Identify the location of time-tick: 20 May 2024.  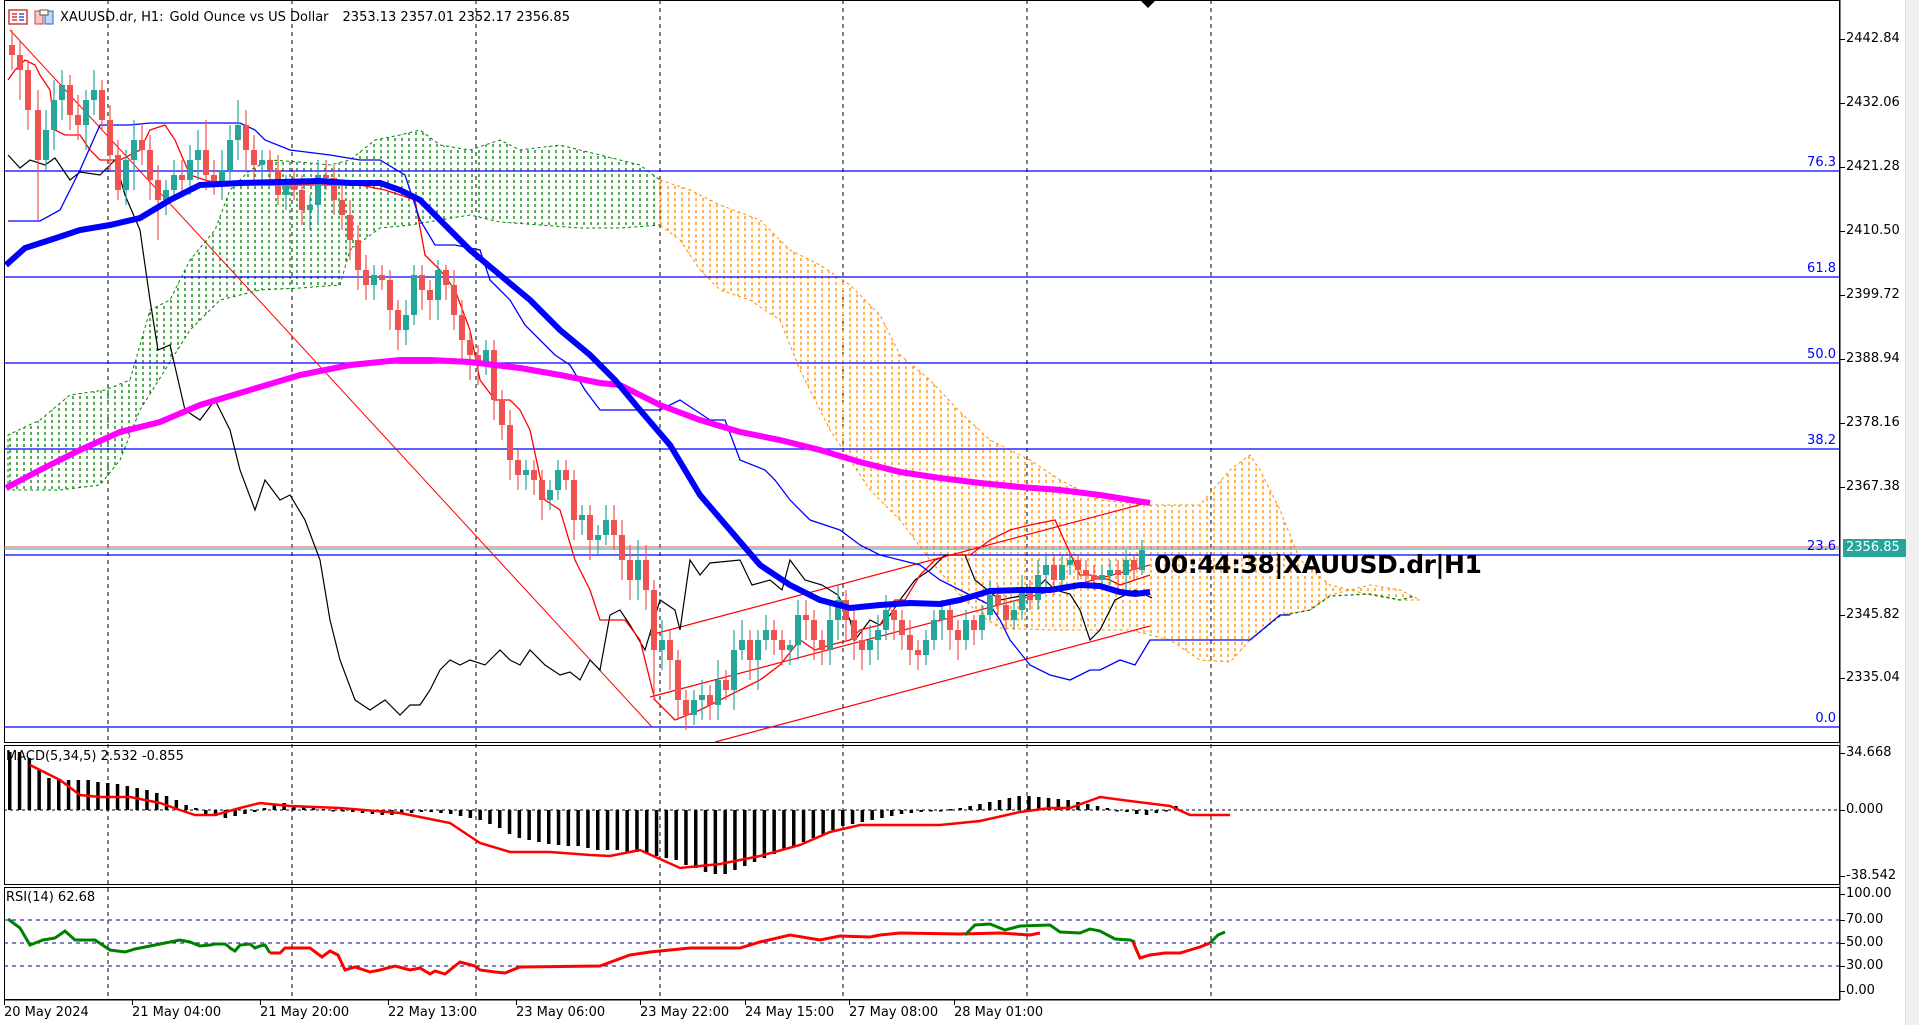
(46, 1010).